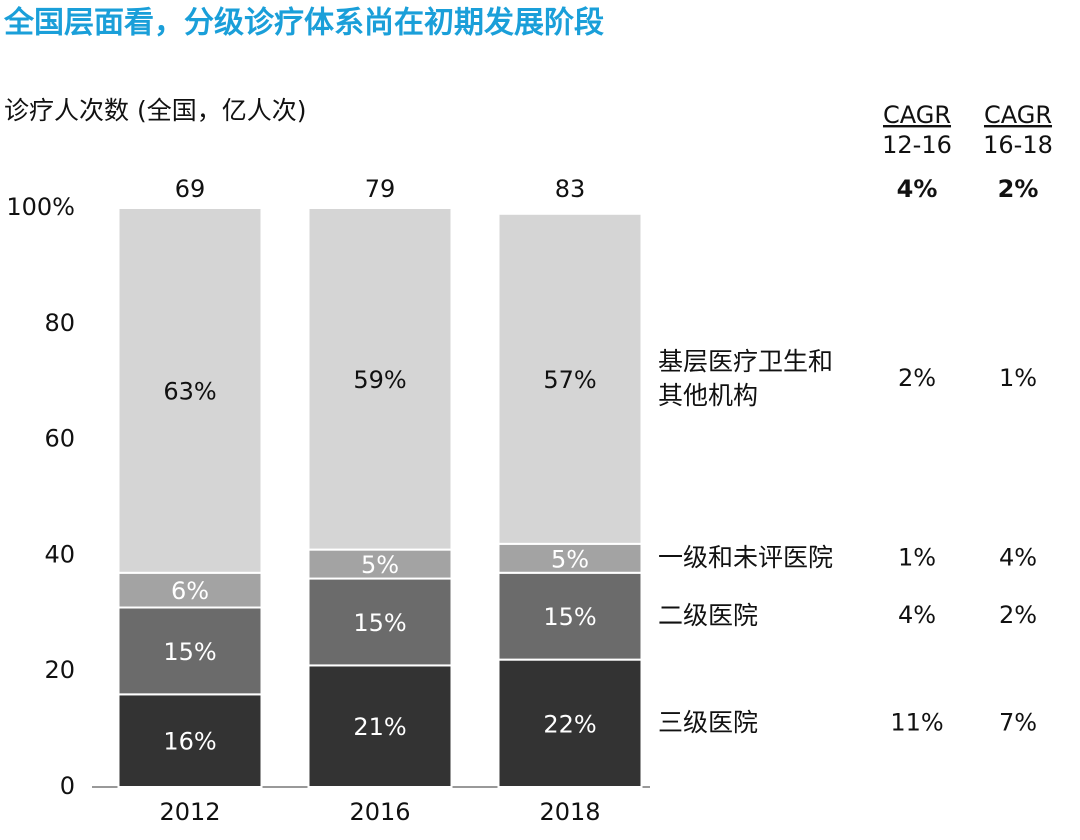 The image size is (1080, 840). I want to click on data-label: 21%, so click(379, 727).